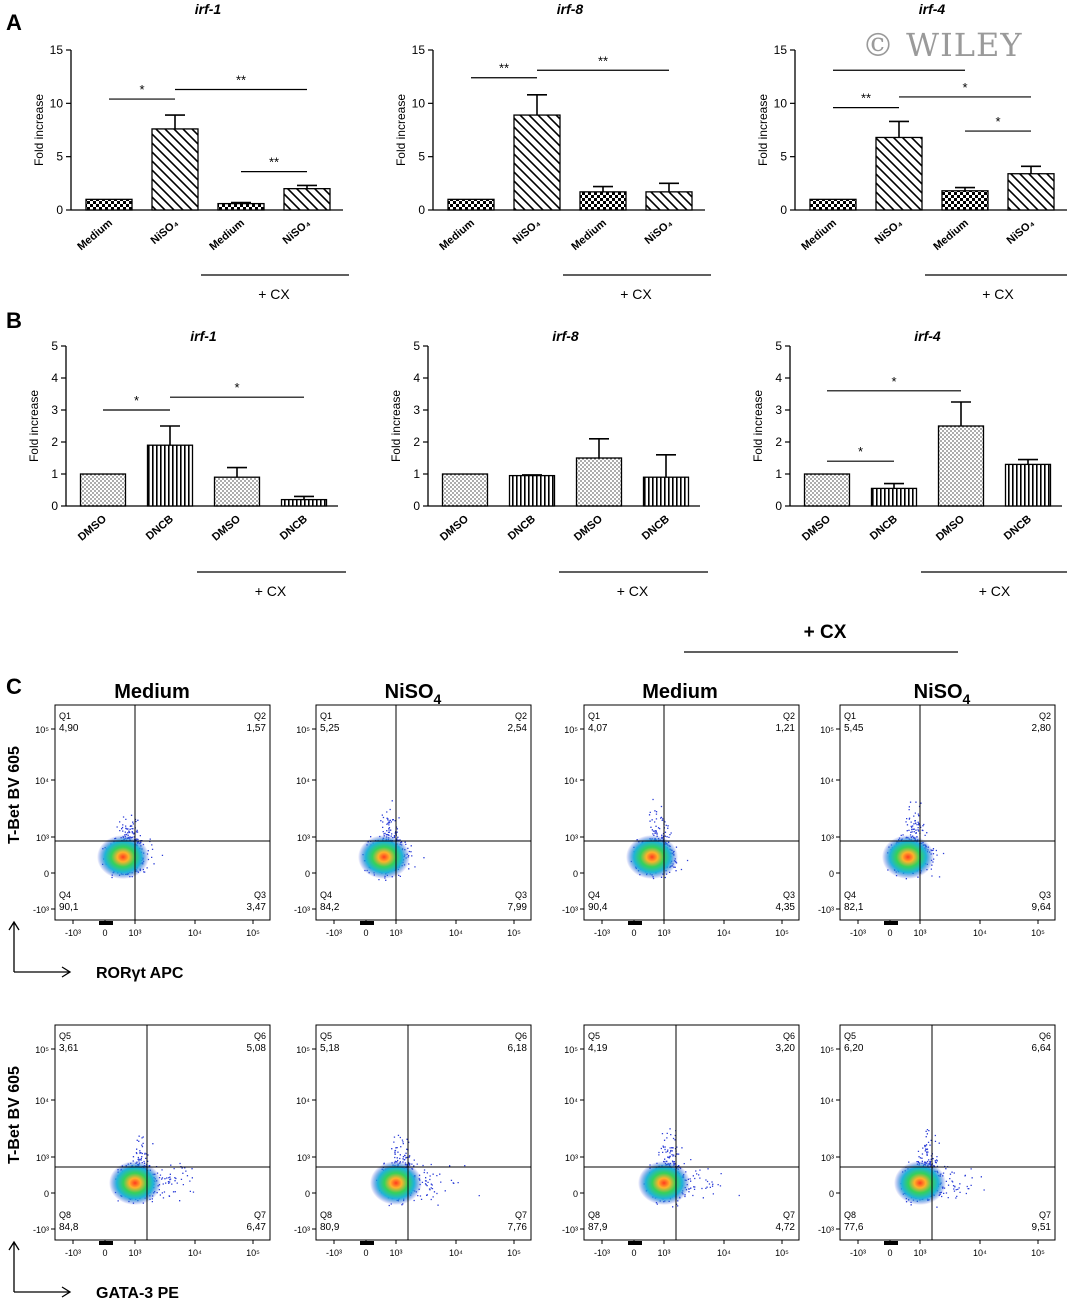 The width and height of the screenshot is (1067, 1307). Describe the element at coordinates (598, 1048) in the screenshot. I see `quadrant-value: 4,19` at that location.